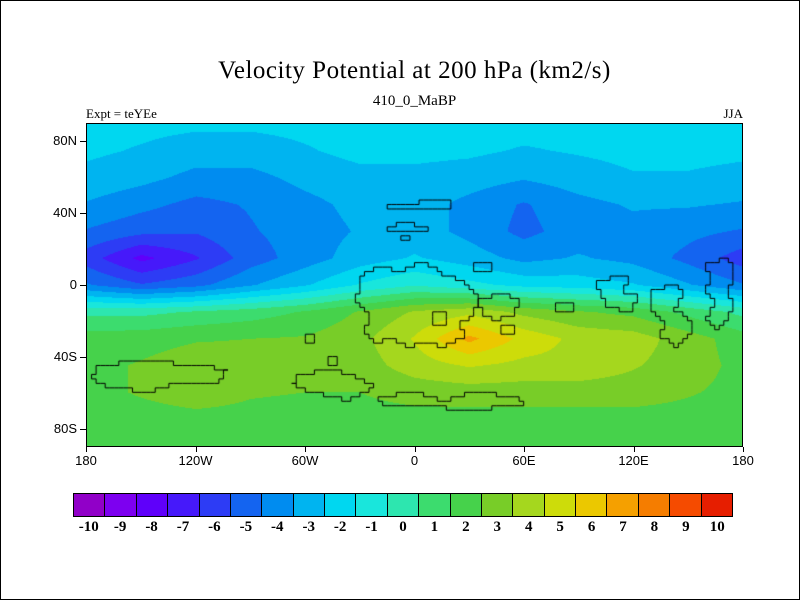 The height and width of the screenshot is (600, 800). Describe the element at coordinates (277, 527) in the screenshot. I see `colorbar-tick-label: -4` at that location.